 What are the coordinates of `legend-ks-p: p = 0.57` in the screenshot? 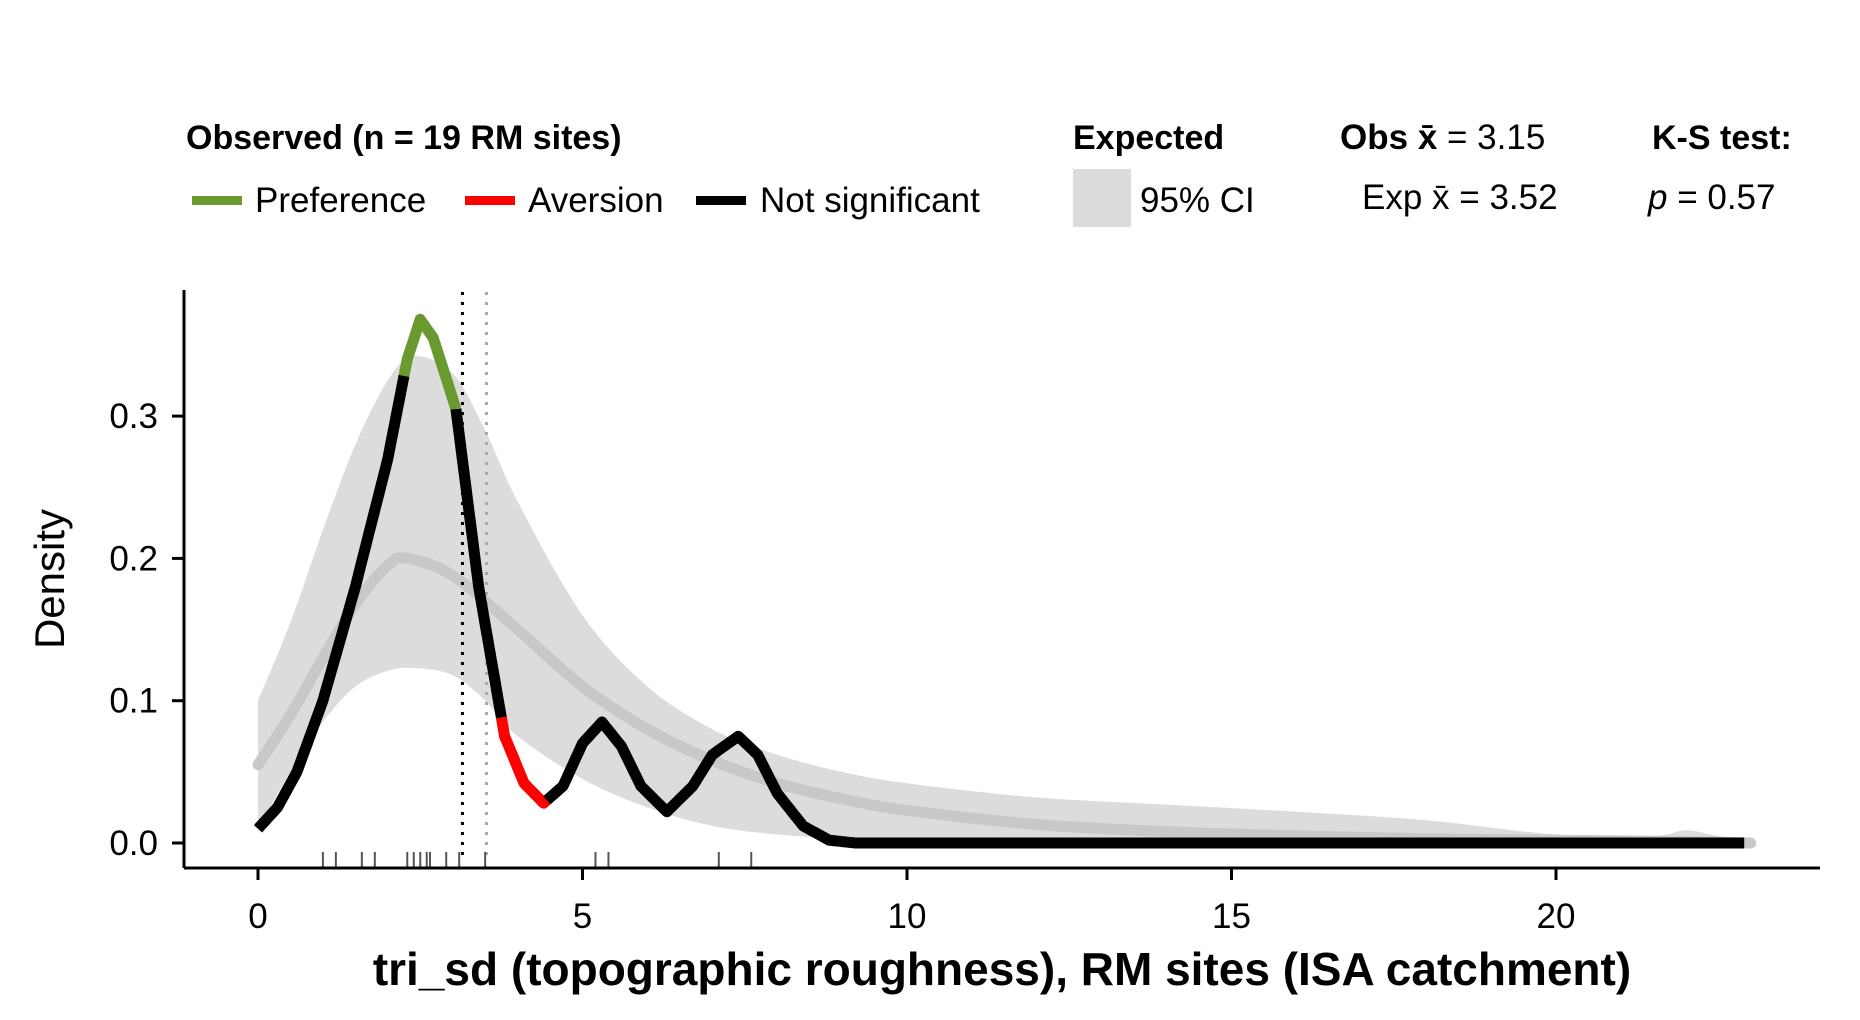 It's located at (1711, 197).